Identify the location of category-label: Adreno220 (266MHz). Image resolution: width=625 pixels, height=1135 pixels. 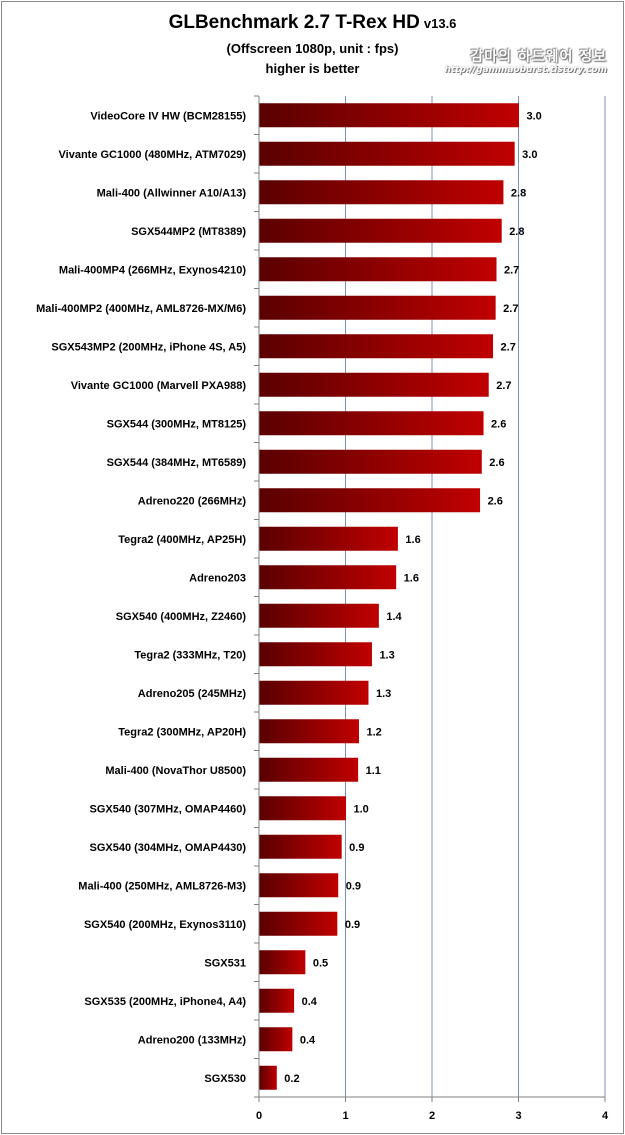
(192, 501).